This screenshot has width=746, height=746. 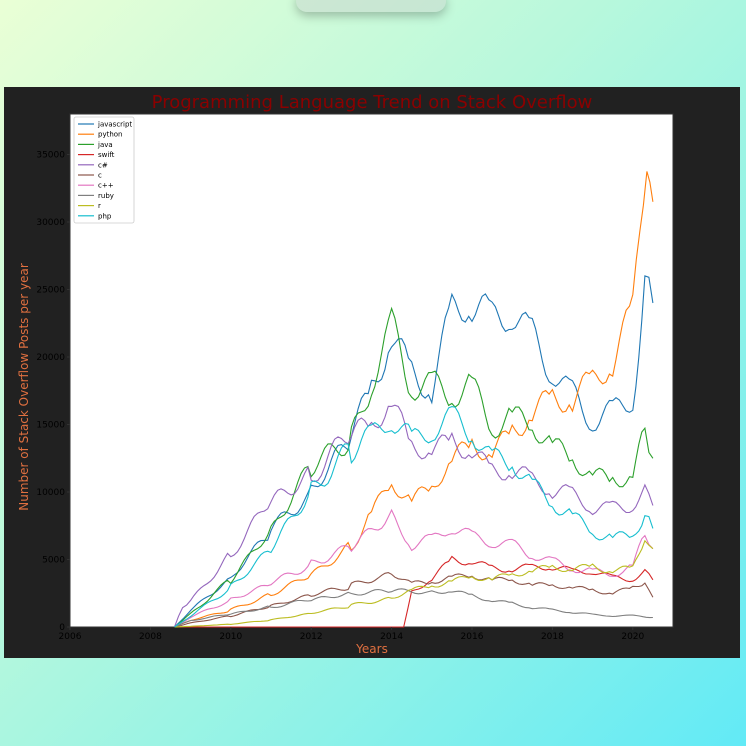 What do you see at coordinates (106, 155) in the screenshot?
I see `legend-entry: swift` at bounding box center [106, 155].